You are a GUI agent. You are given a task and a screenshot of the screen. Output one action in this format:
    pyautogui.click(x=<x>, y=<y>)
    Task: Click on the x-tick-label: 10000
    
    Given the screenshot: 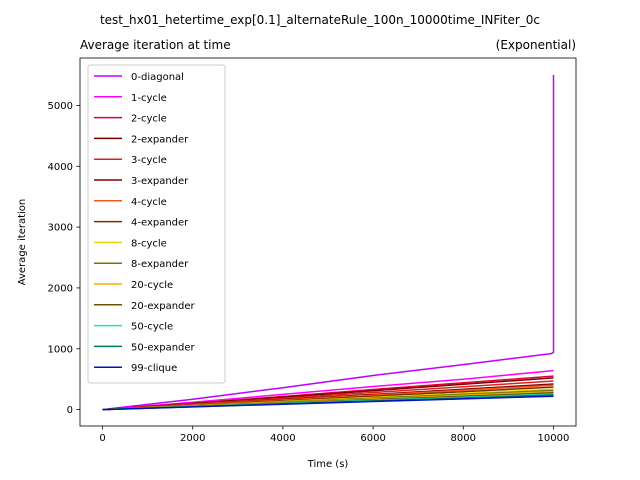 What is the action you would take?
    pyautogui.click(x=554, y=438)
    